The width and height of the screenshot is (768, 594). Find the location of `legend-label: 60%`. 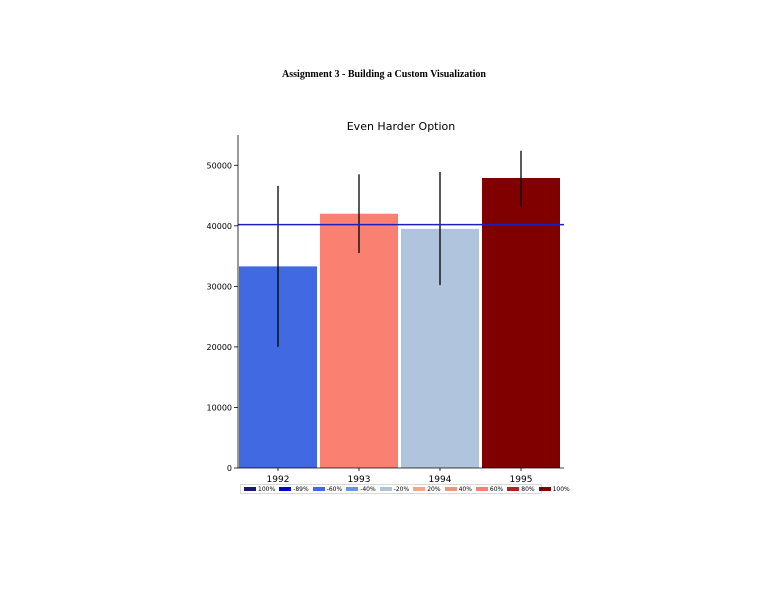

legend-label: 60% is located at coordinates (496, 489).